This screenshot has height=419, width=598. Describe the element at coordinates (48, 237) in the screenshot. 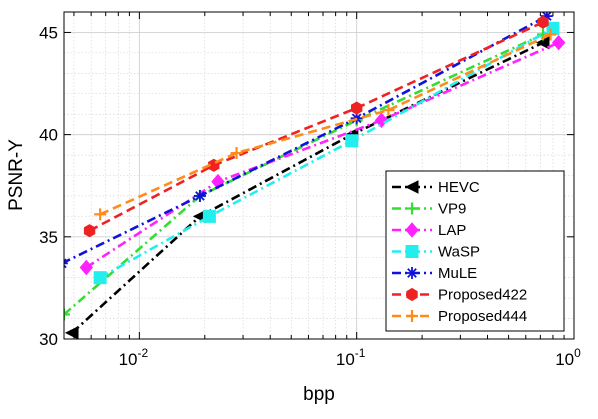

I see `y-tick-label: 35` at that location.